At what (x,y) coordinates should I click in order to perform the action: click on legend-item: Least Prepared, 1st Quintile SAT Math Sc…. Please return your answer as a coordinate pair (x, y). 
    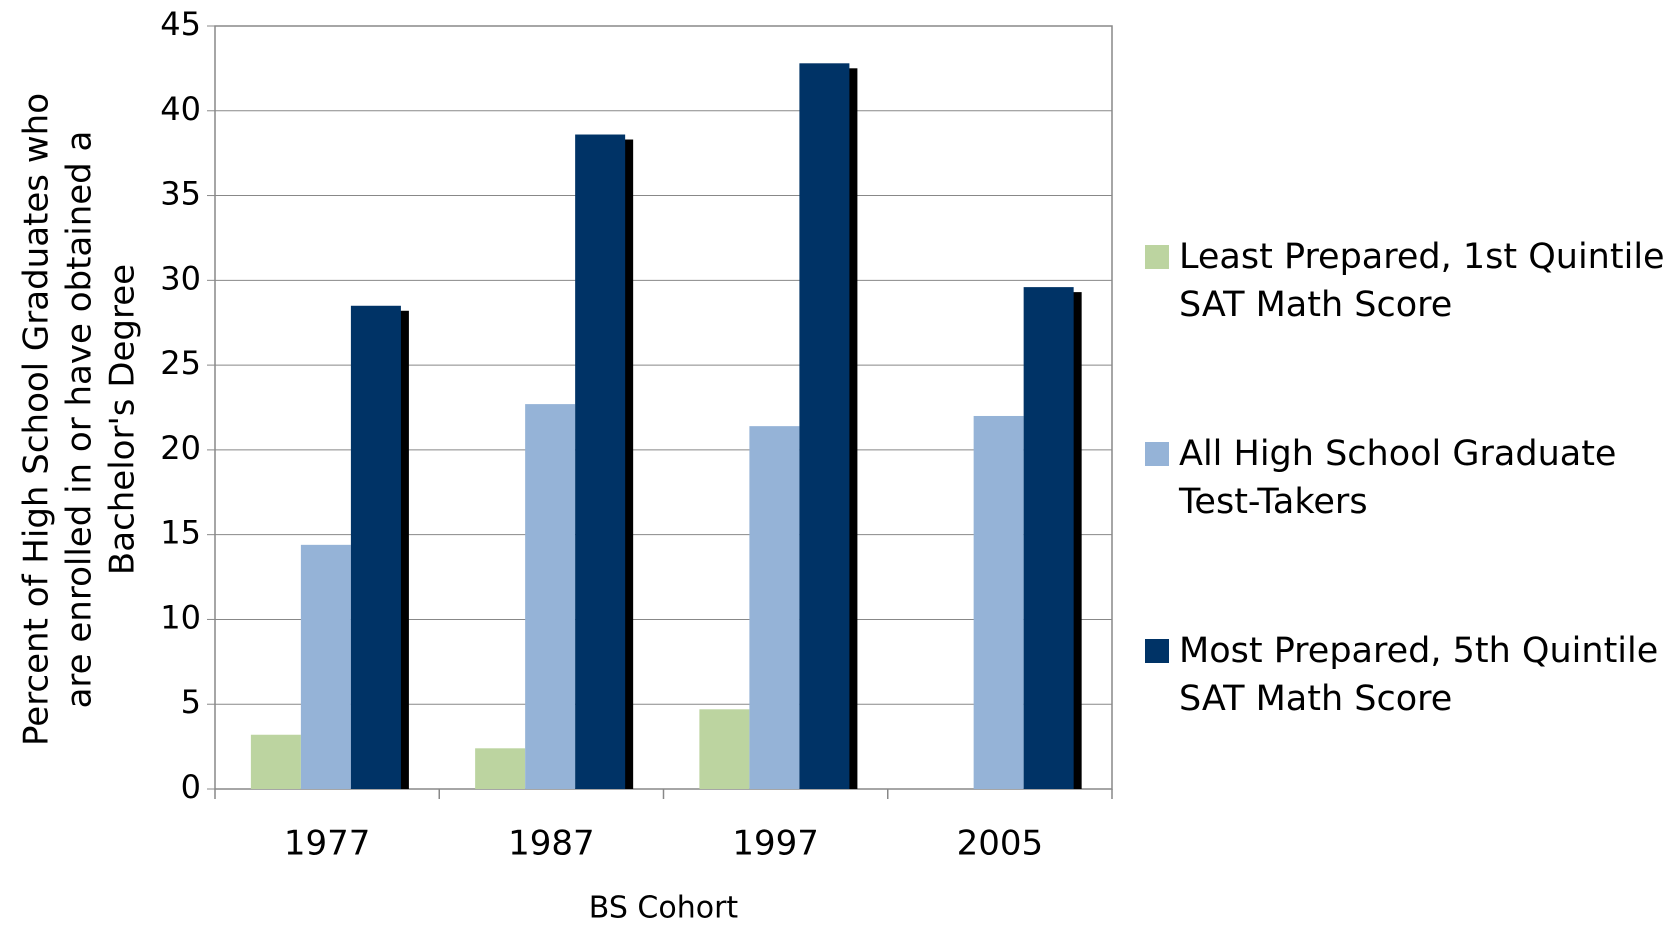
    Looking at the image, I should click on (1405, 281).